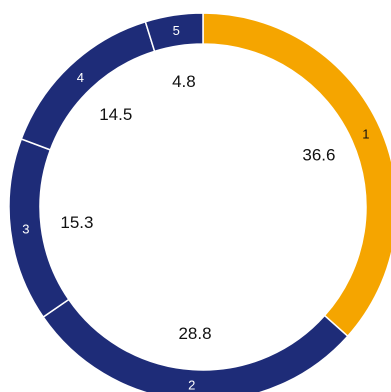  I want to click on value-label-1: 36.6, so click(318, 155).